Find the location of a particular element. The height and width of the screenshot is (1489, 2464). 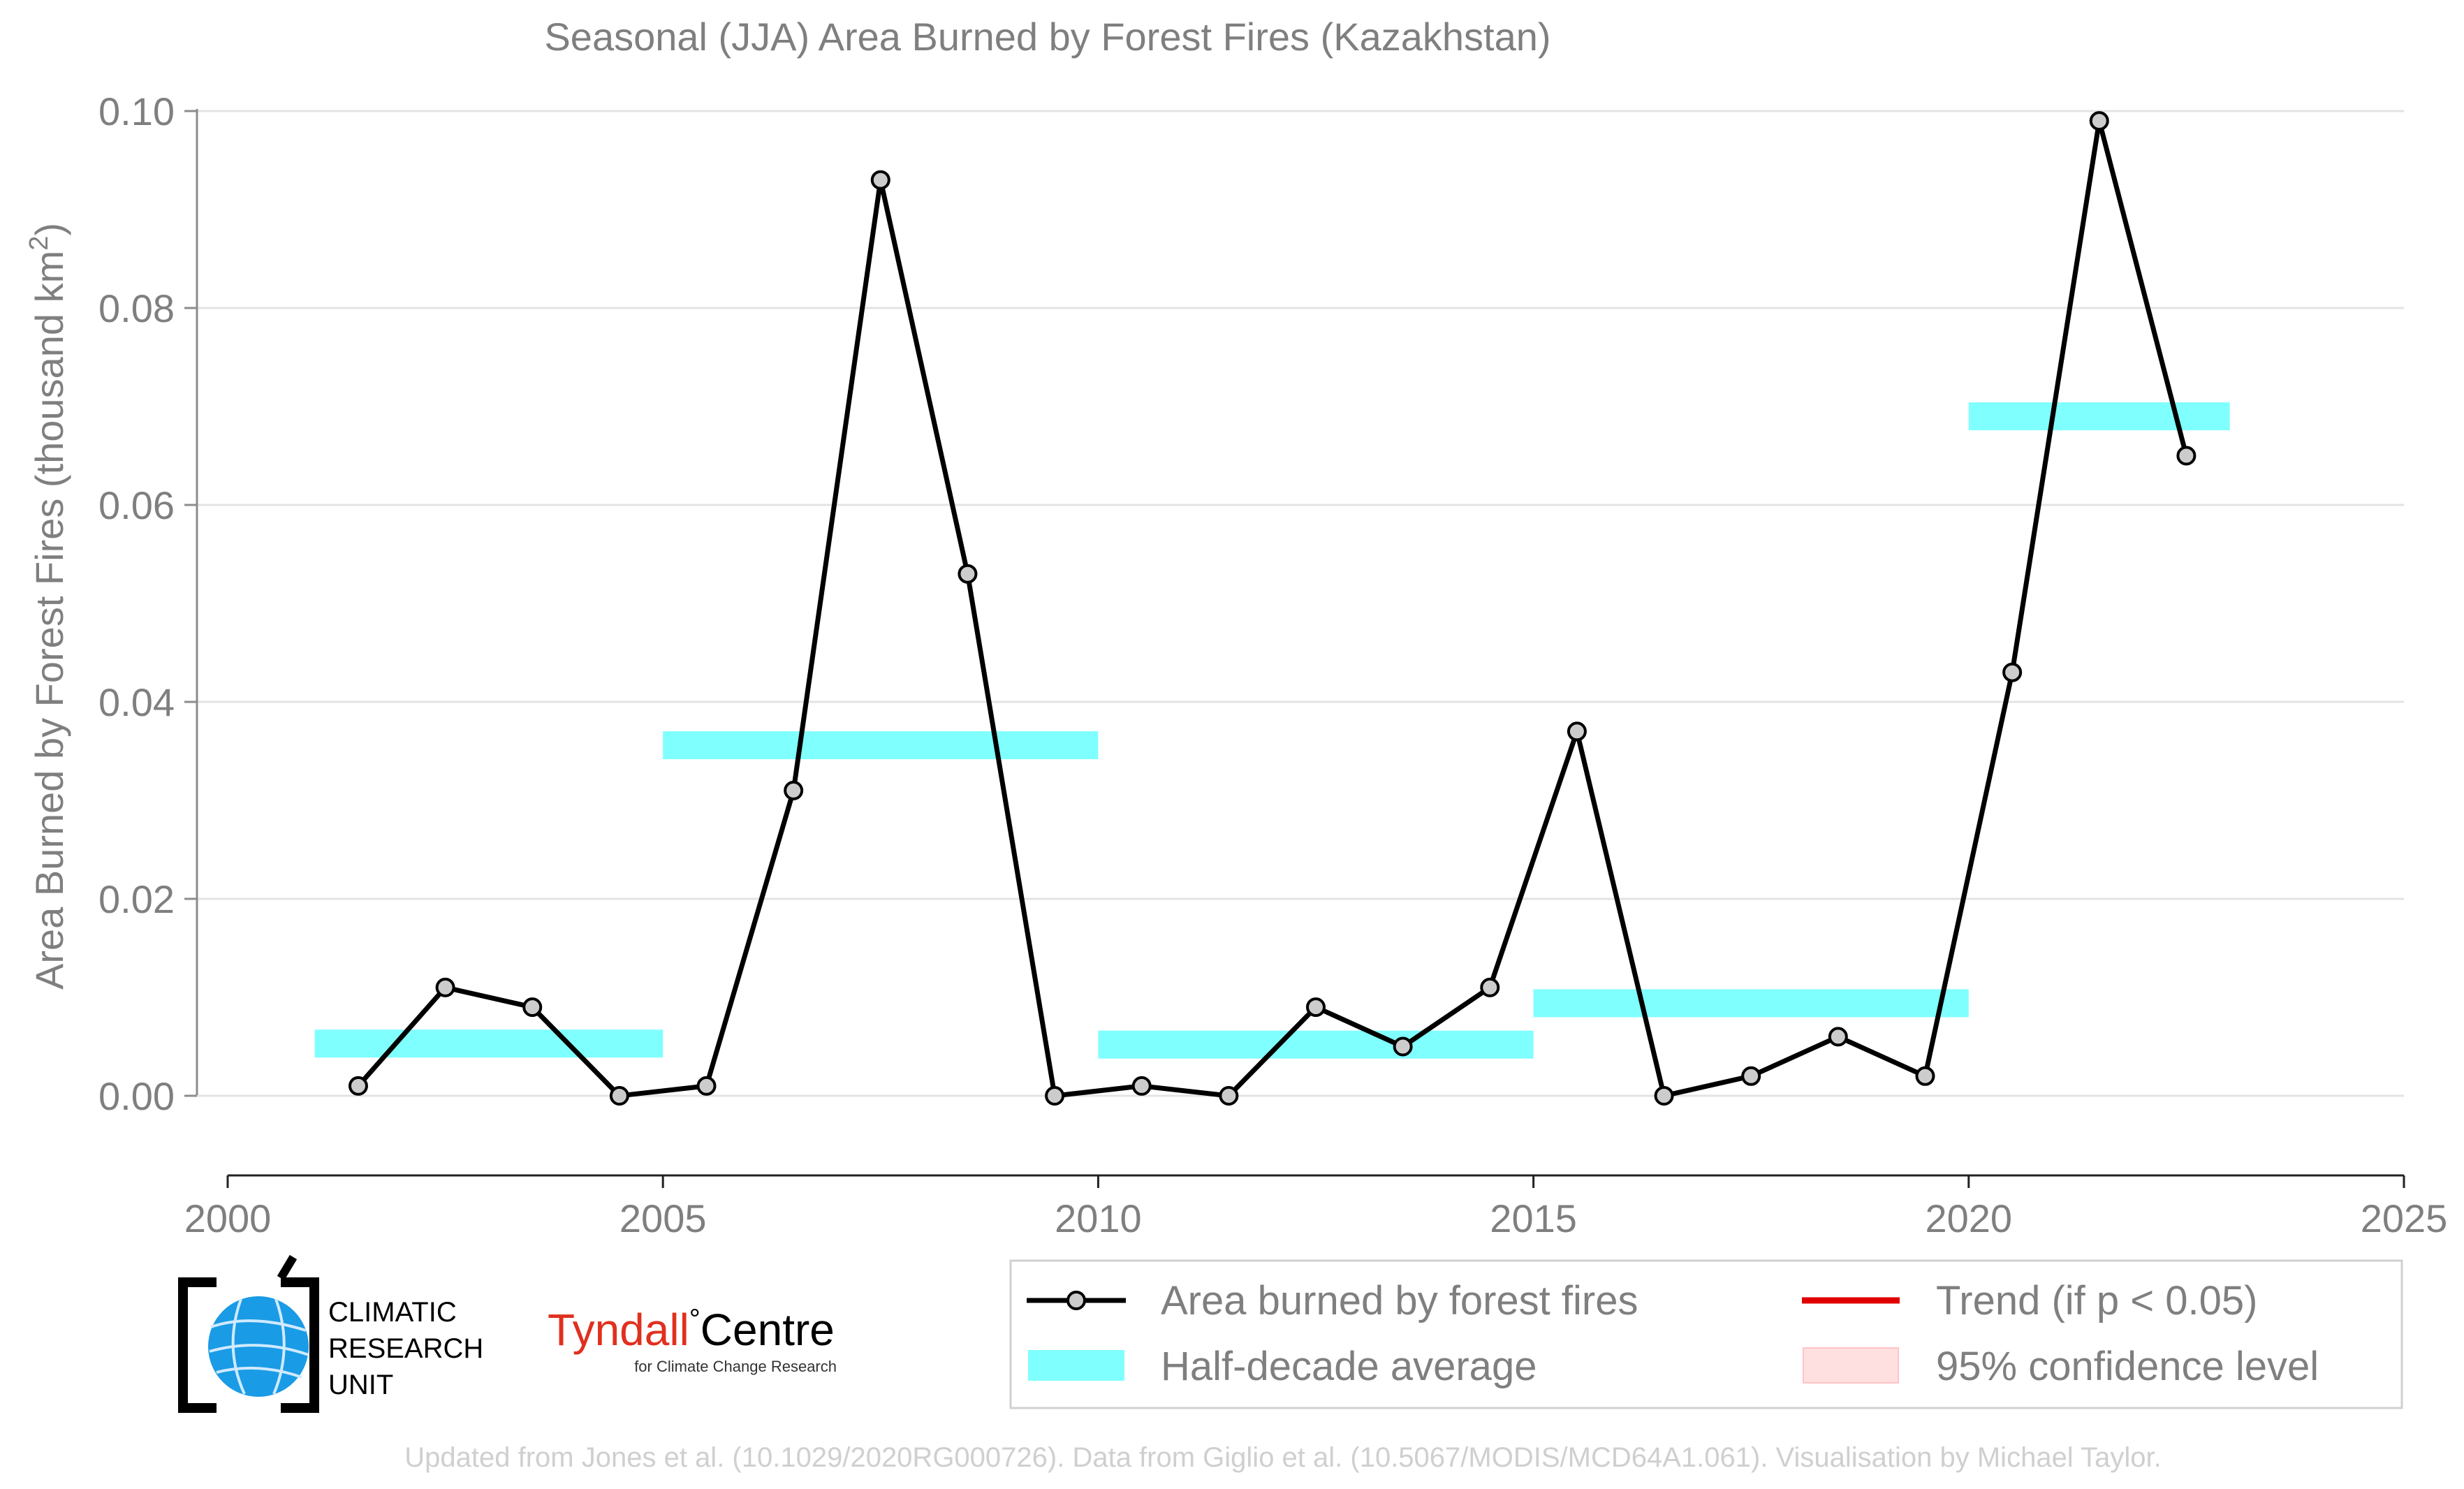

cru-text-line3: UNIT is located at coordinates (361, 1385).